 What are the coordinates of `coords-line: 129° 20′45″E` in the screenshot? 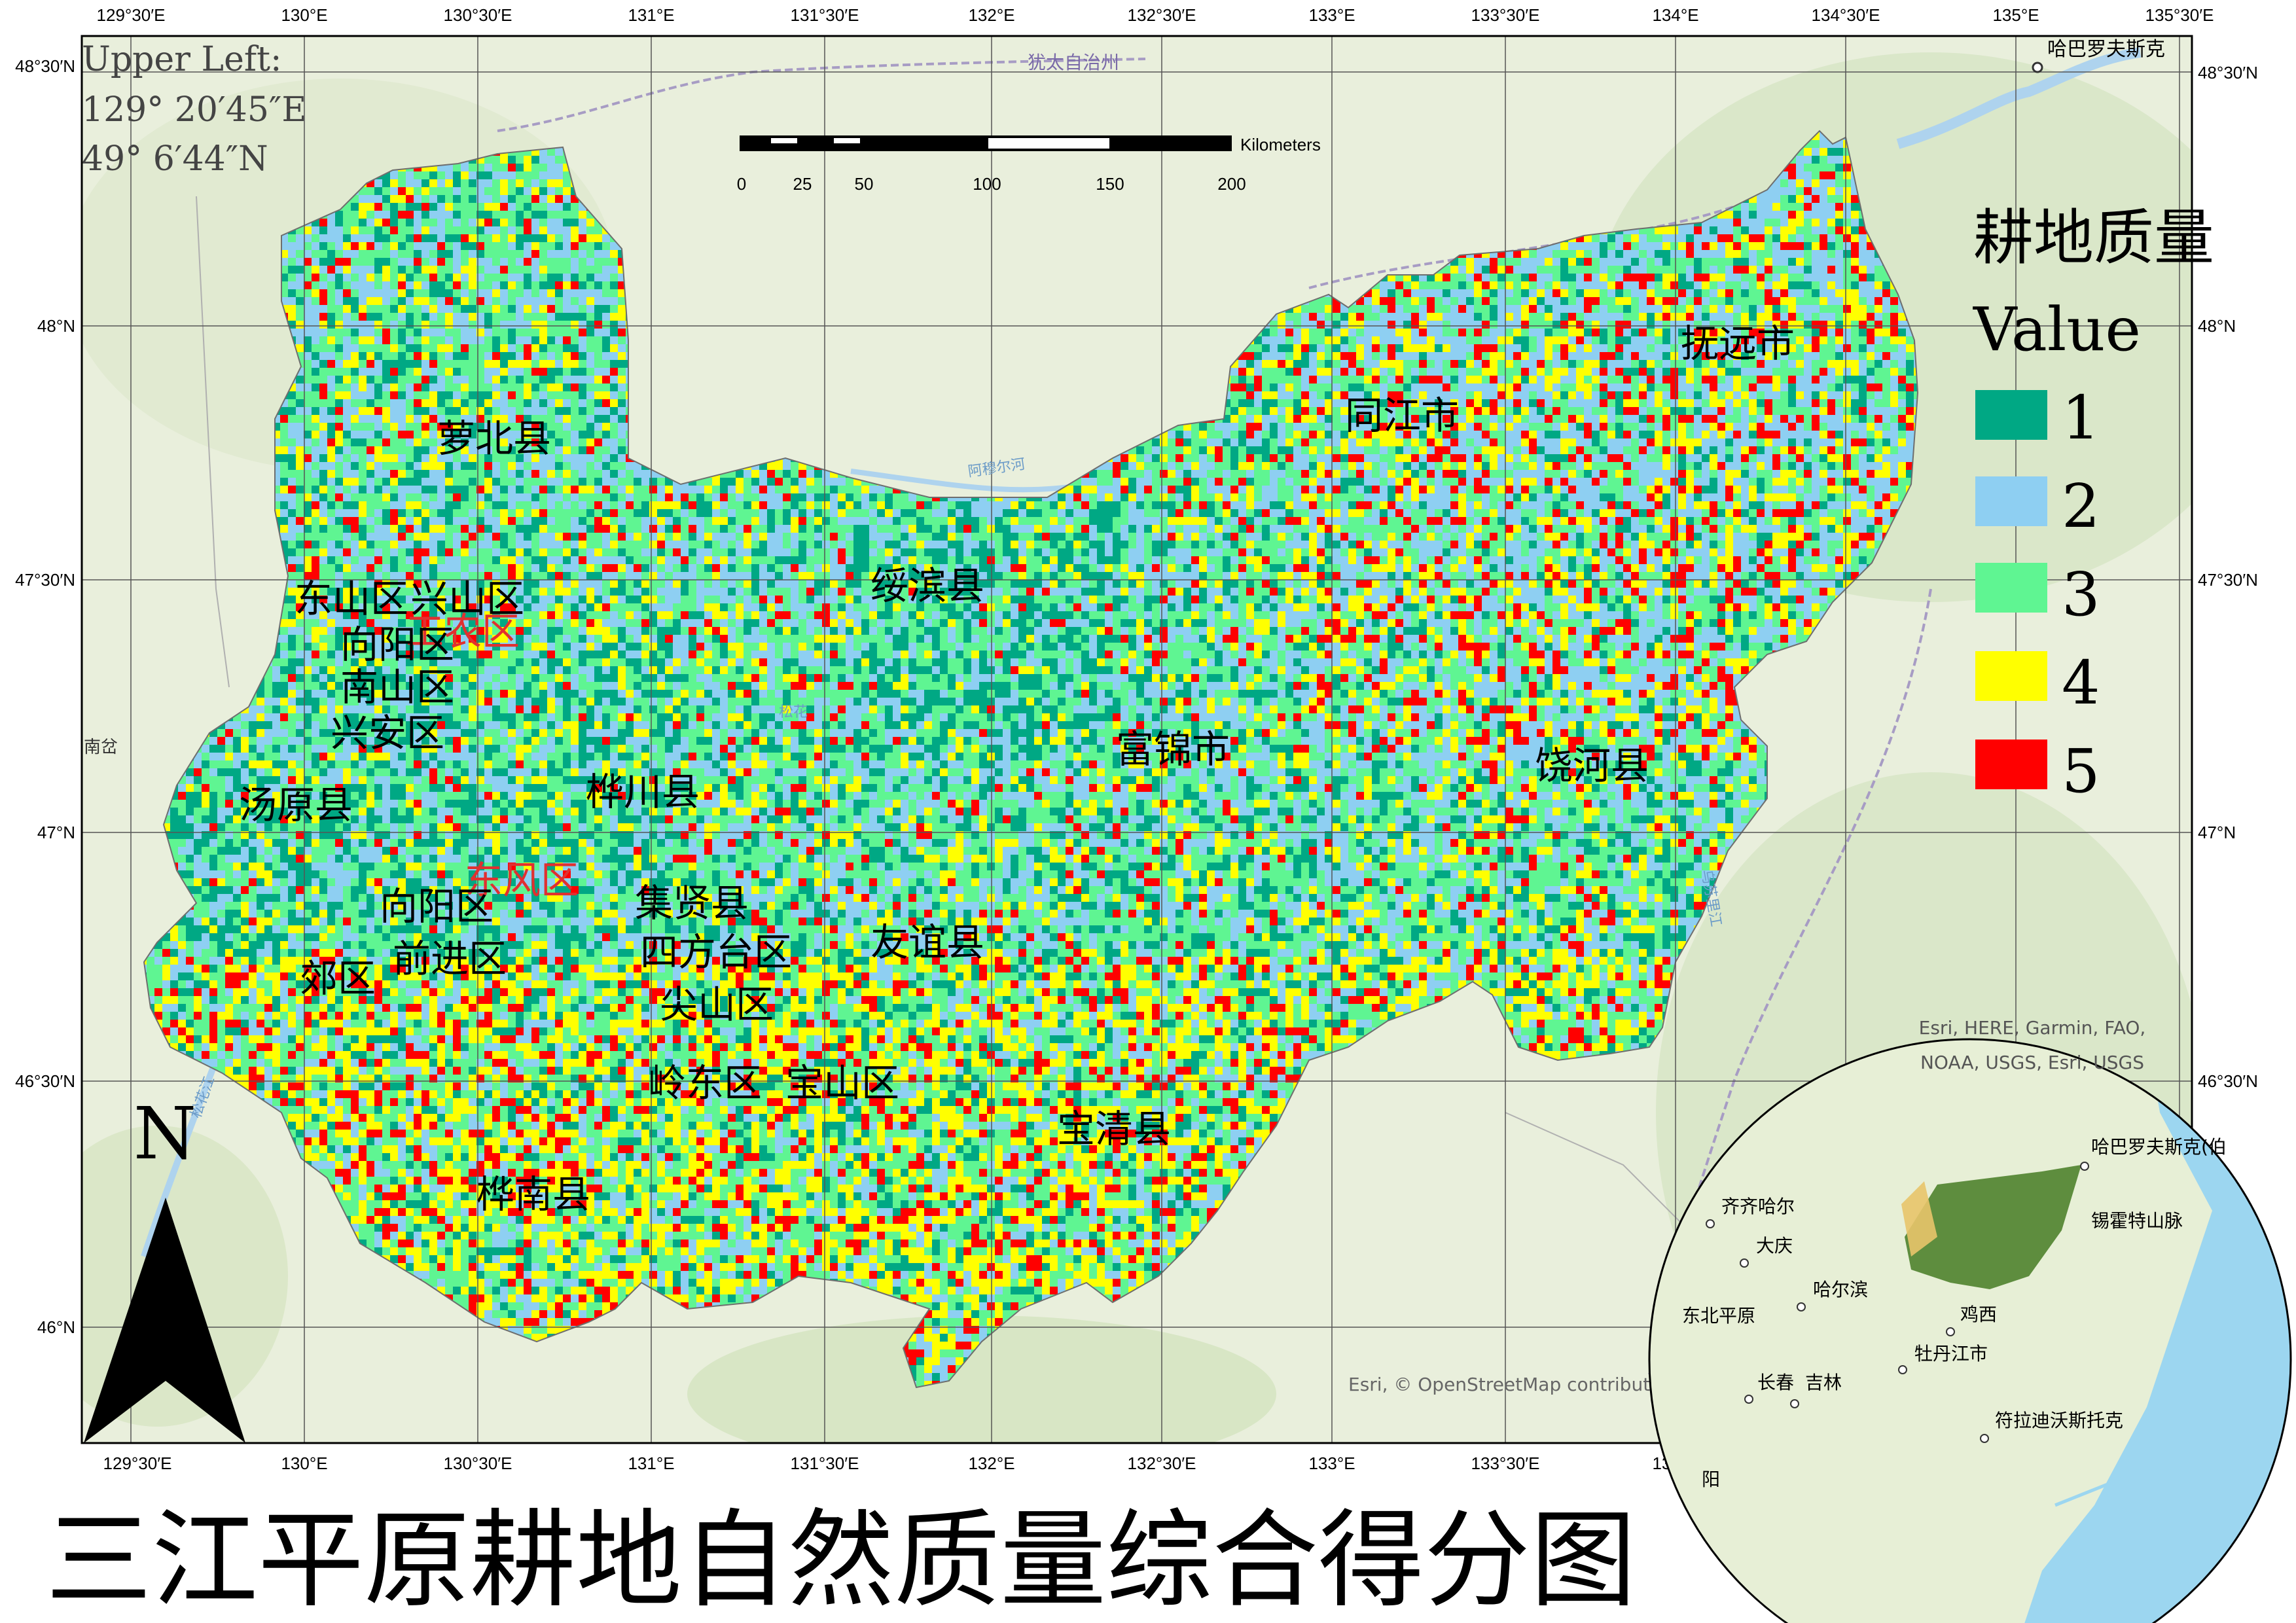 It's located at (194, 110).